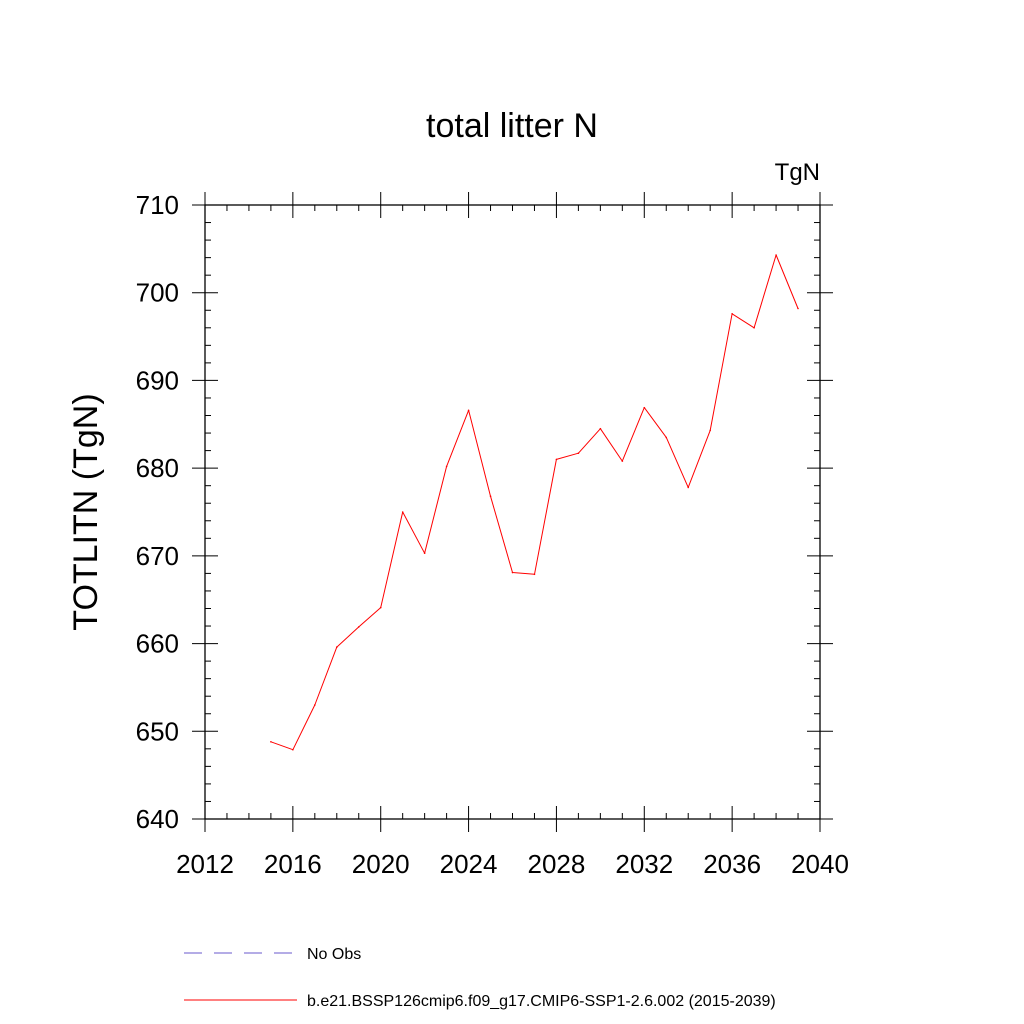 The image size is (1024, 1024). What do you see at coordinates (157, 293) in the screenshot?
I see `y-tick-label: 700` at bounding box center [157, 293].